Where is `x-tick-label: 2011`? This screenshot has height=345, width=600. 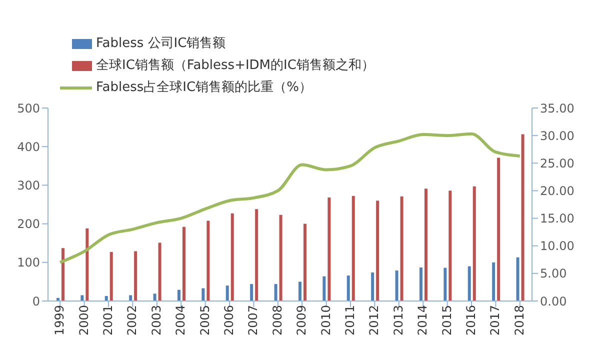
x-tick-label: 2011 is located at coordinates (350, 320).